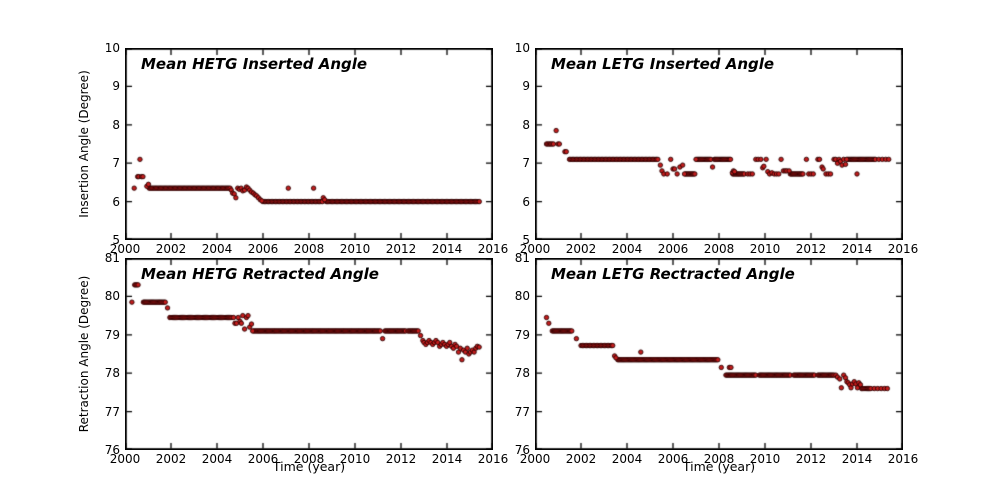  Describe the element at coordinates (309, 144) in the screenshot. I see `plot-canvas-hetg-inserted` at that location.